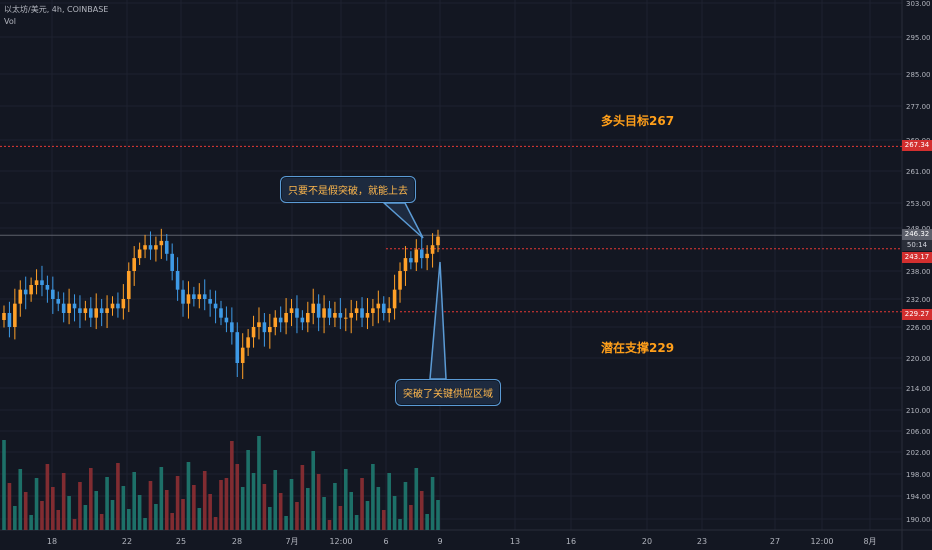 The height and width of the screenshot is (550, 932). What do you see at coordinates (918, 38) in the screenshot?
I see `price-tick-label: 295.00` at bounding box center [918, 38].